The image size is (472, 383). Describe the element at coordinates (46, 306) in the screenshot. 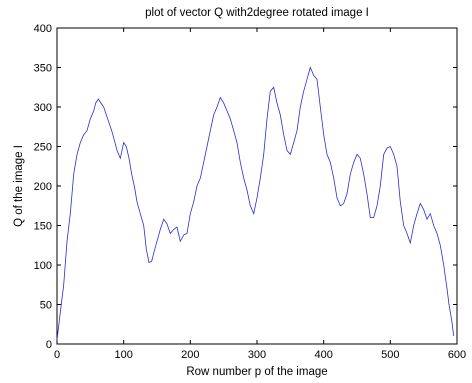

I see `y-tick-label: 50` at that location.